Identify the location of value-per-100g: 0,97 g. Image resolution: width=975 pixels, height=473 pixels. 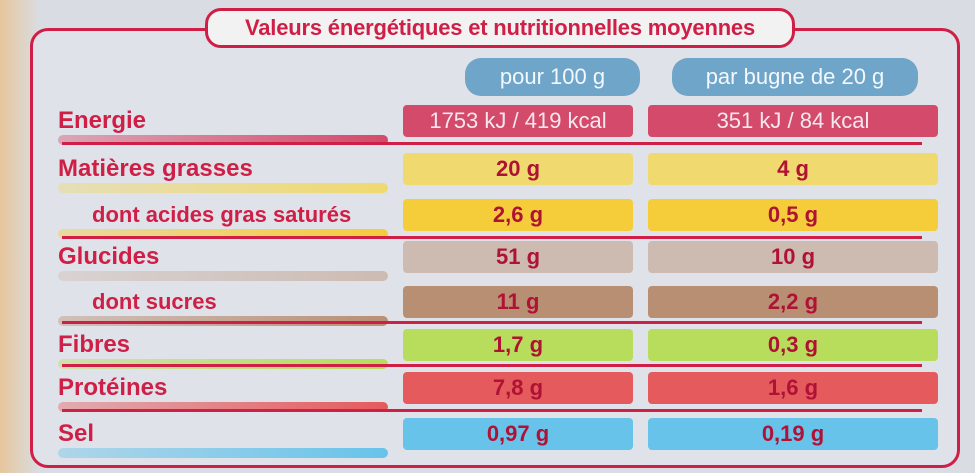
(518, 434).